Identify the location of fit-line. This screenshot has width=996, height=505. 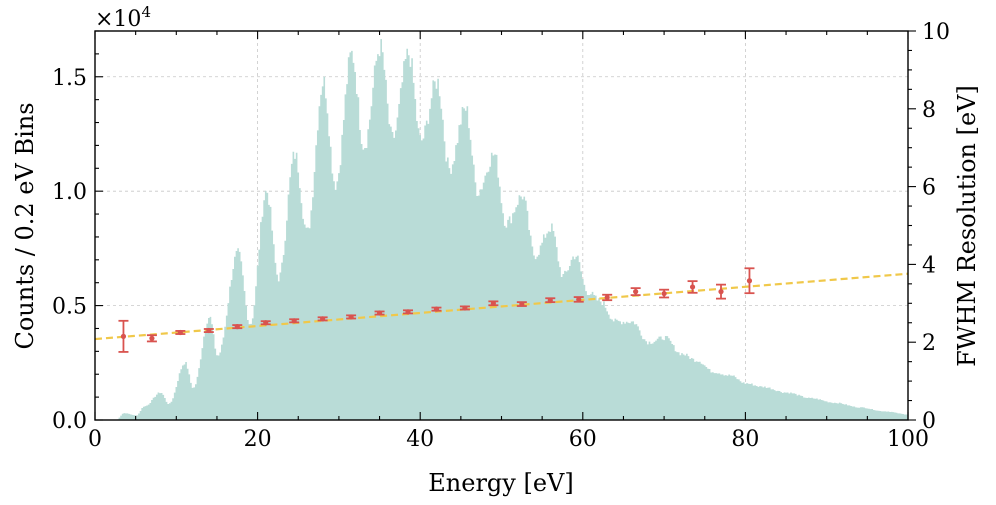
(501, 306).